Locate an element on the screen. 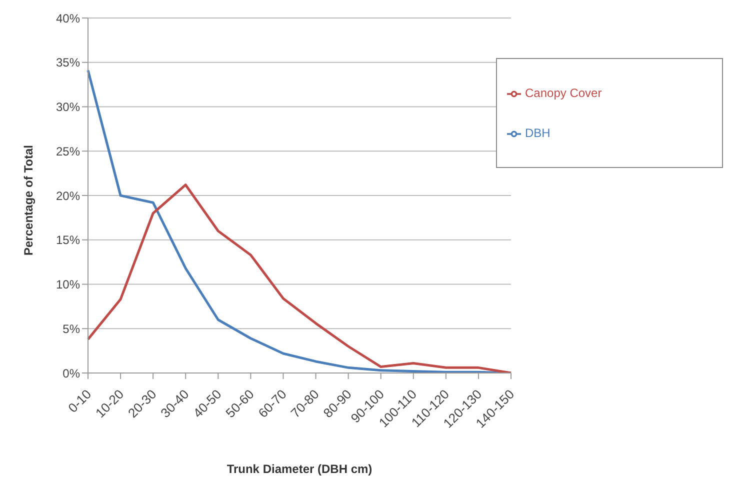 The width and height of the screenshot is (743, 490). y-tick-label: 5% is located at coordinates (71, 329).